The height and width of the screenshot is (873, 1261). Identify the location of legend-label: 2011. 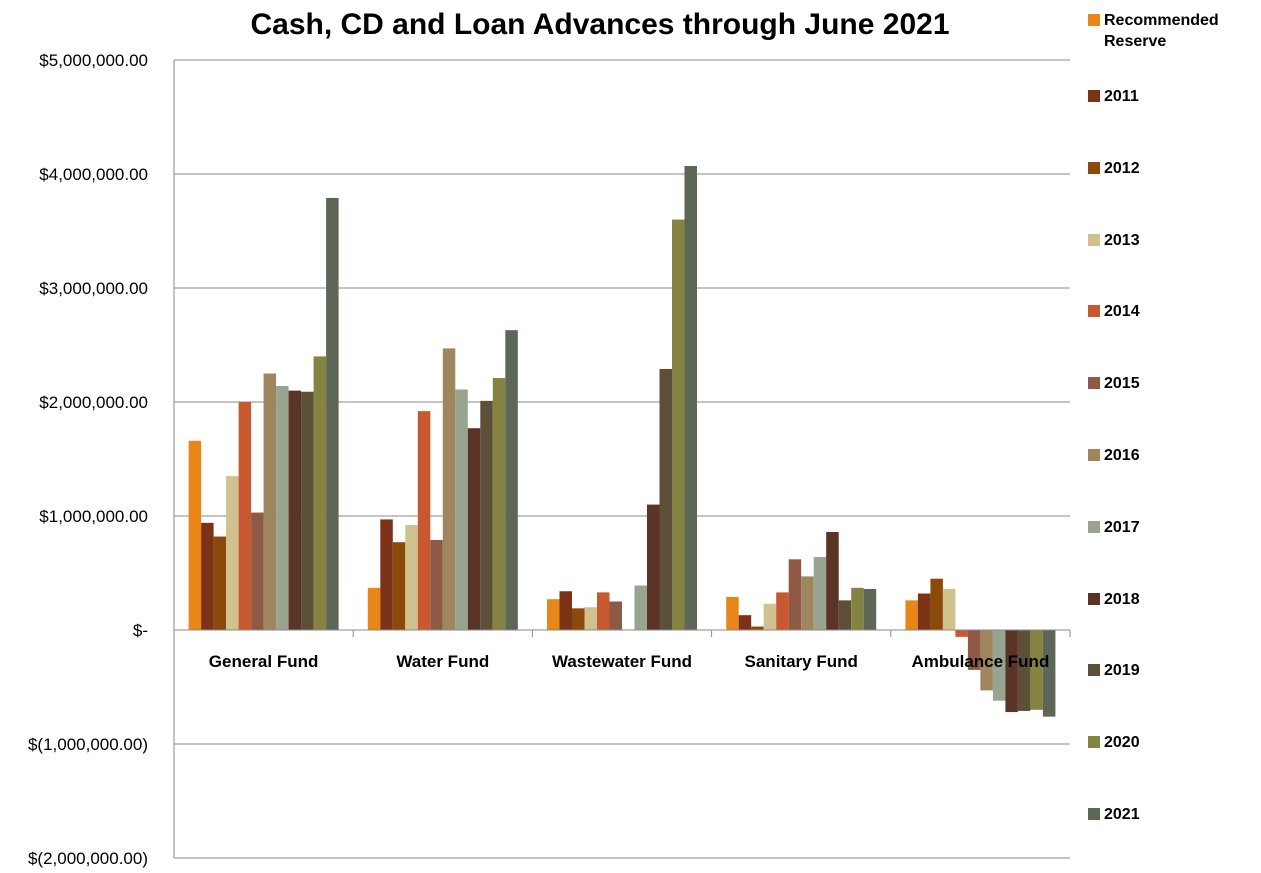
(1121, 96).